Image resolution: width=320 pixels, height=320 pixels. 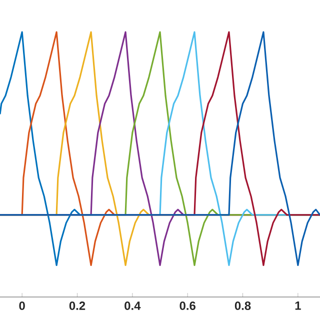 I want to click on x-tick-label: 0, so click(x=22, y=306).